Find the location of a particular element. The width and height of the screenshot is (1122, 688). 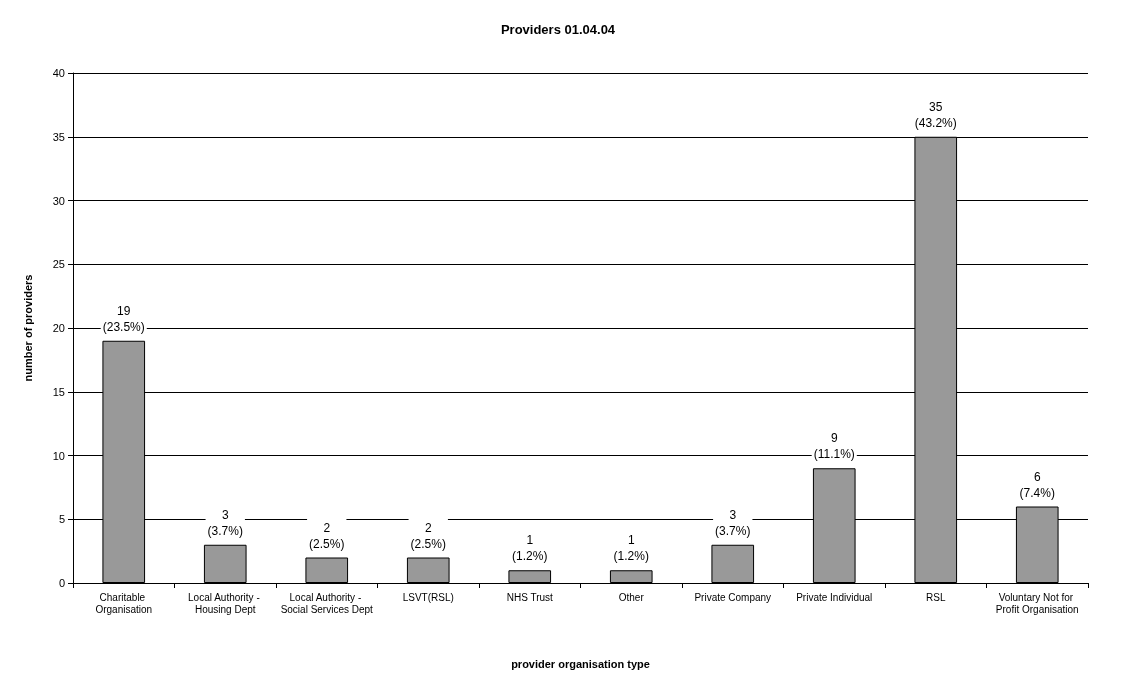

y-tick-label: 0 is located at coordinates (61, 583).